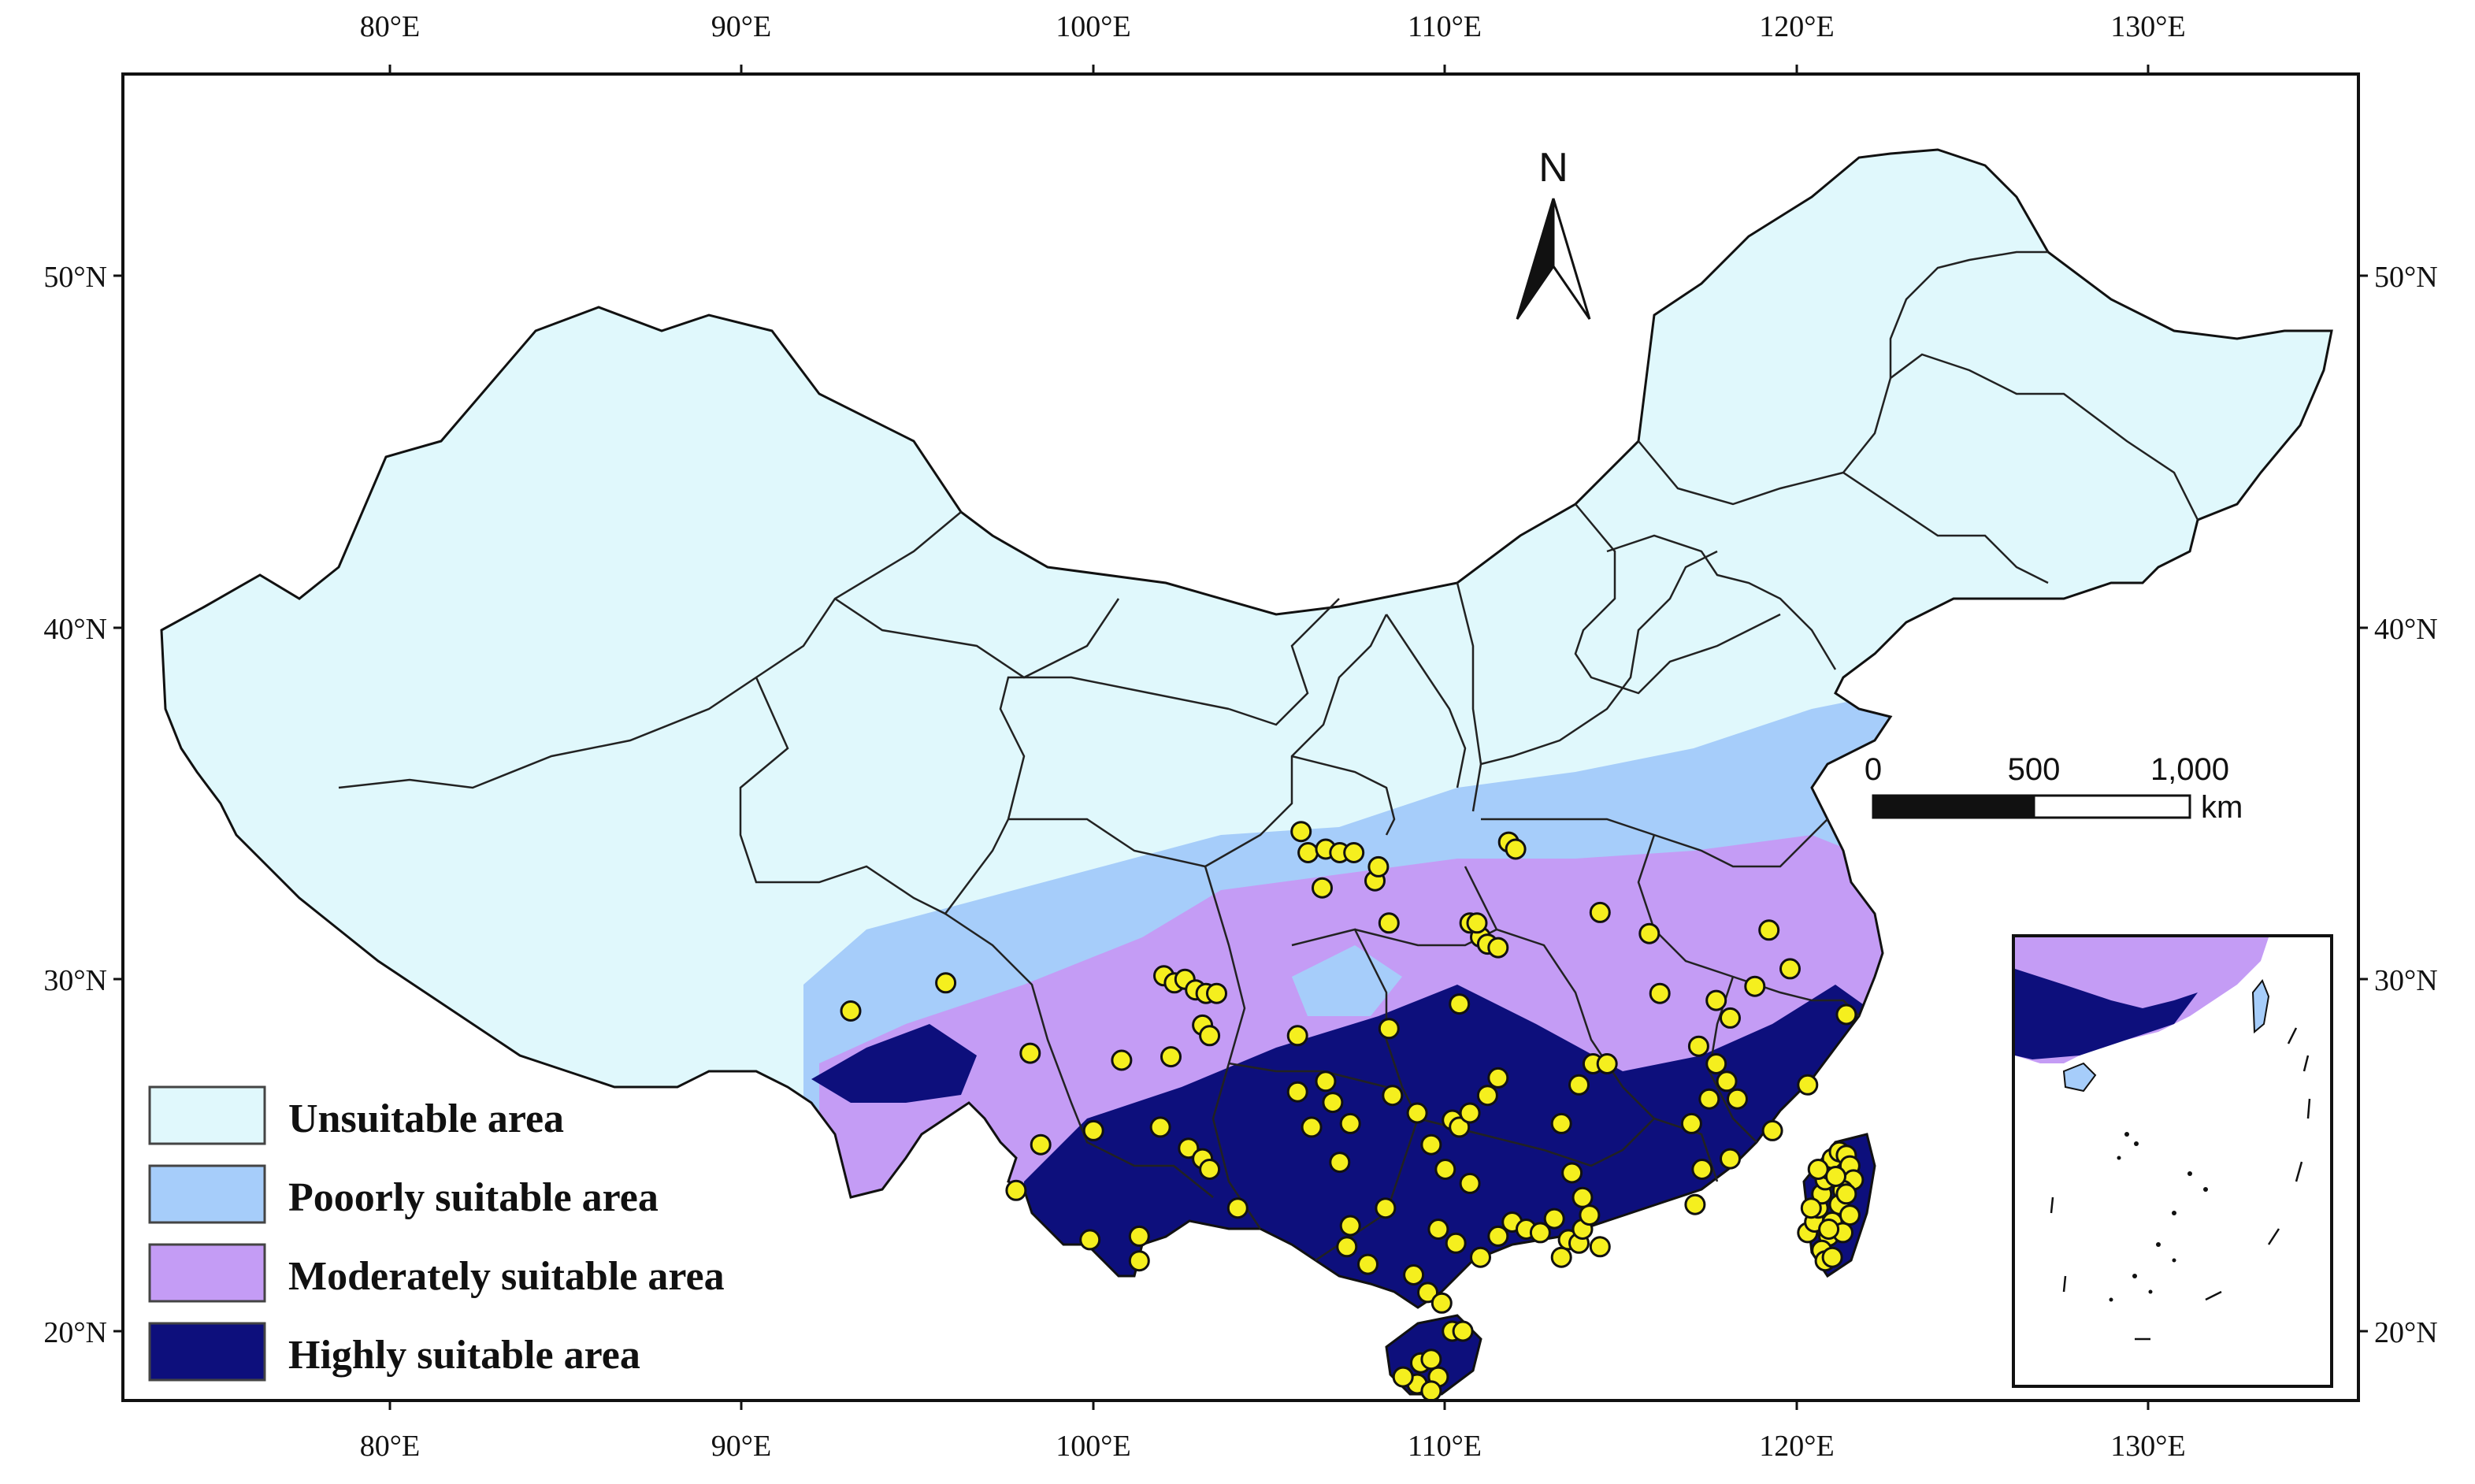 Image resolution: width=2475 pixels, height=1484 pixels. Describe the element at coordinates (894, 1063) in the screenshot. I see `highly-suitable-zone-west` at that location.